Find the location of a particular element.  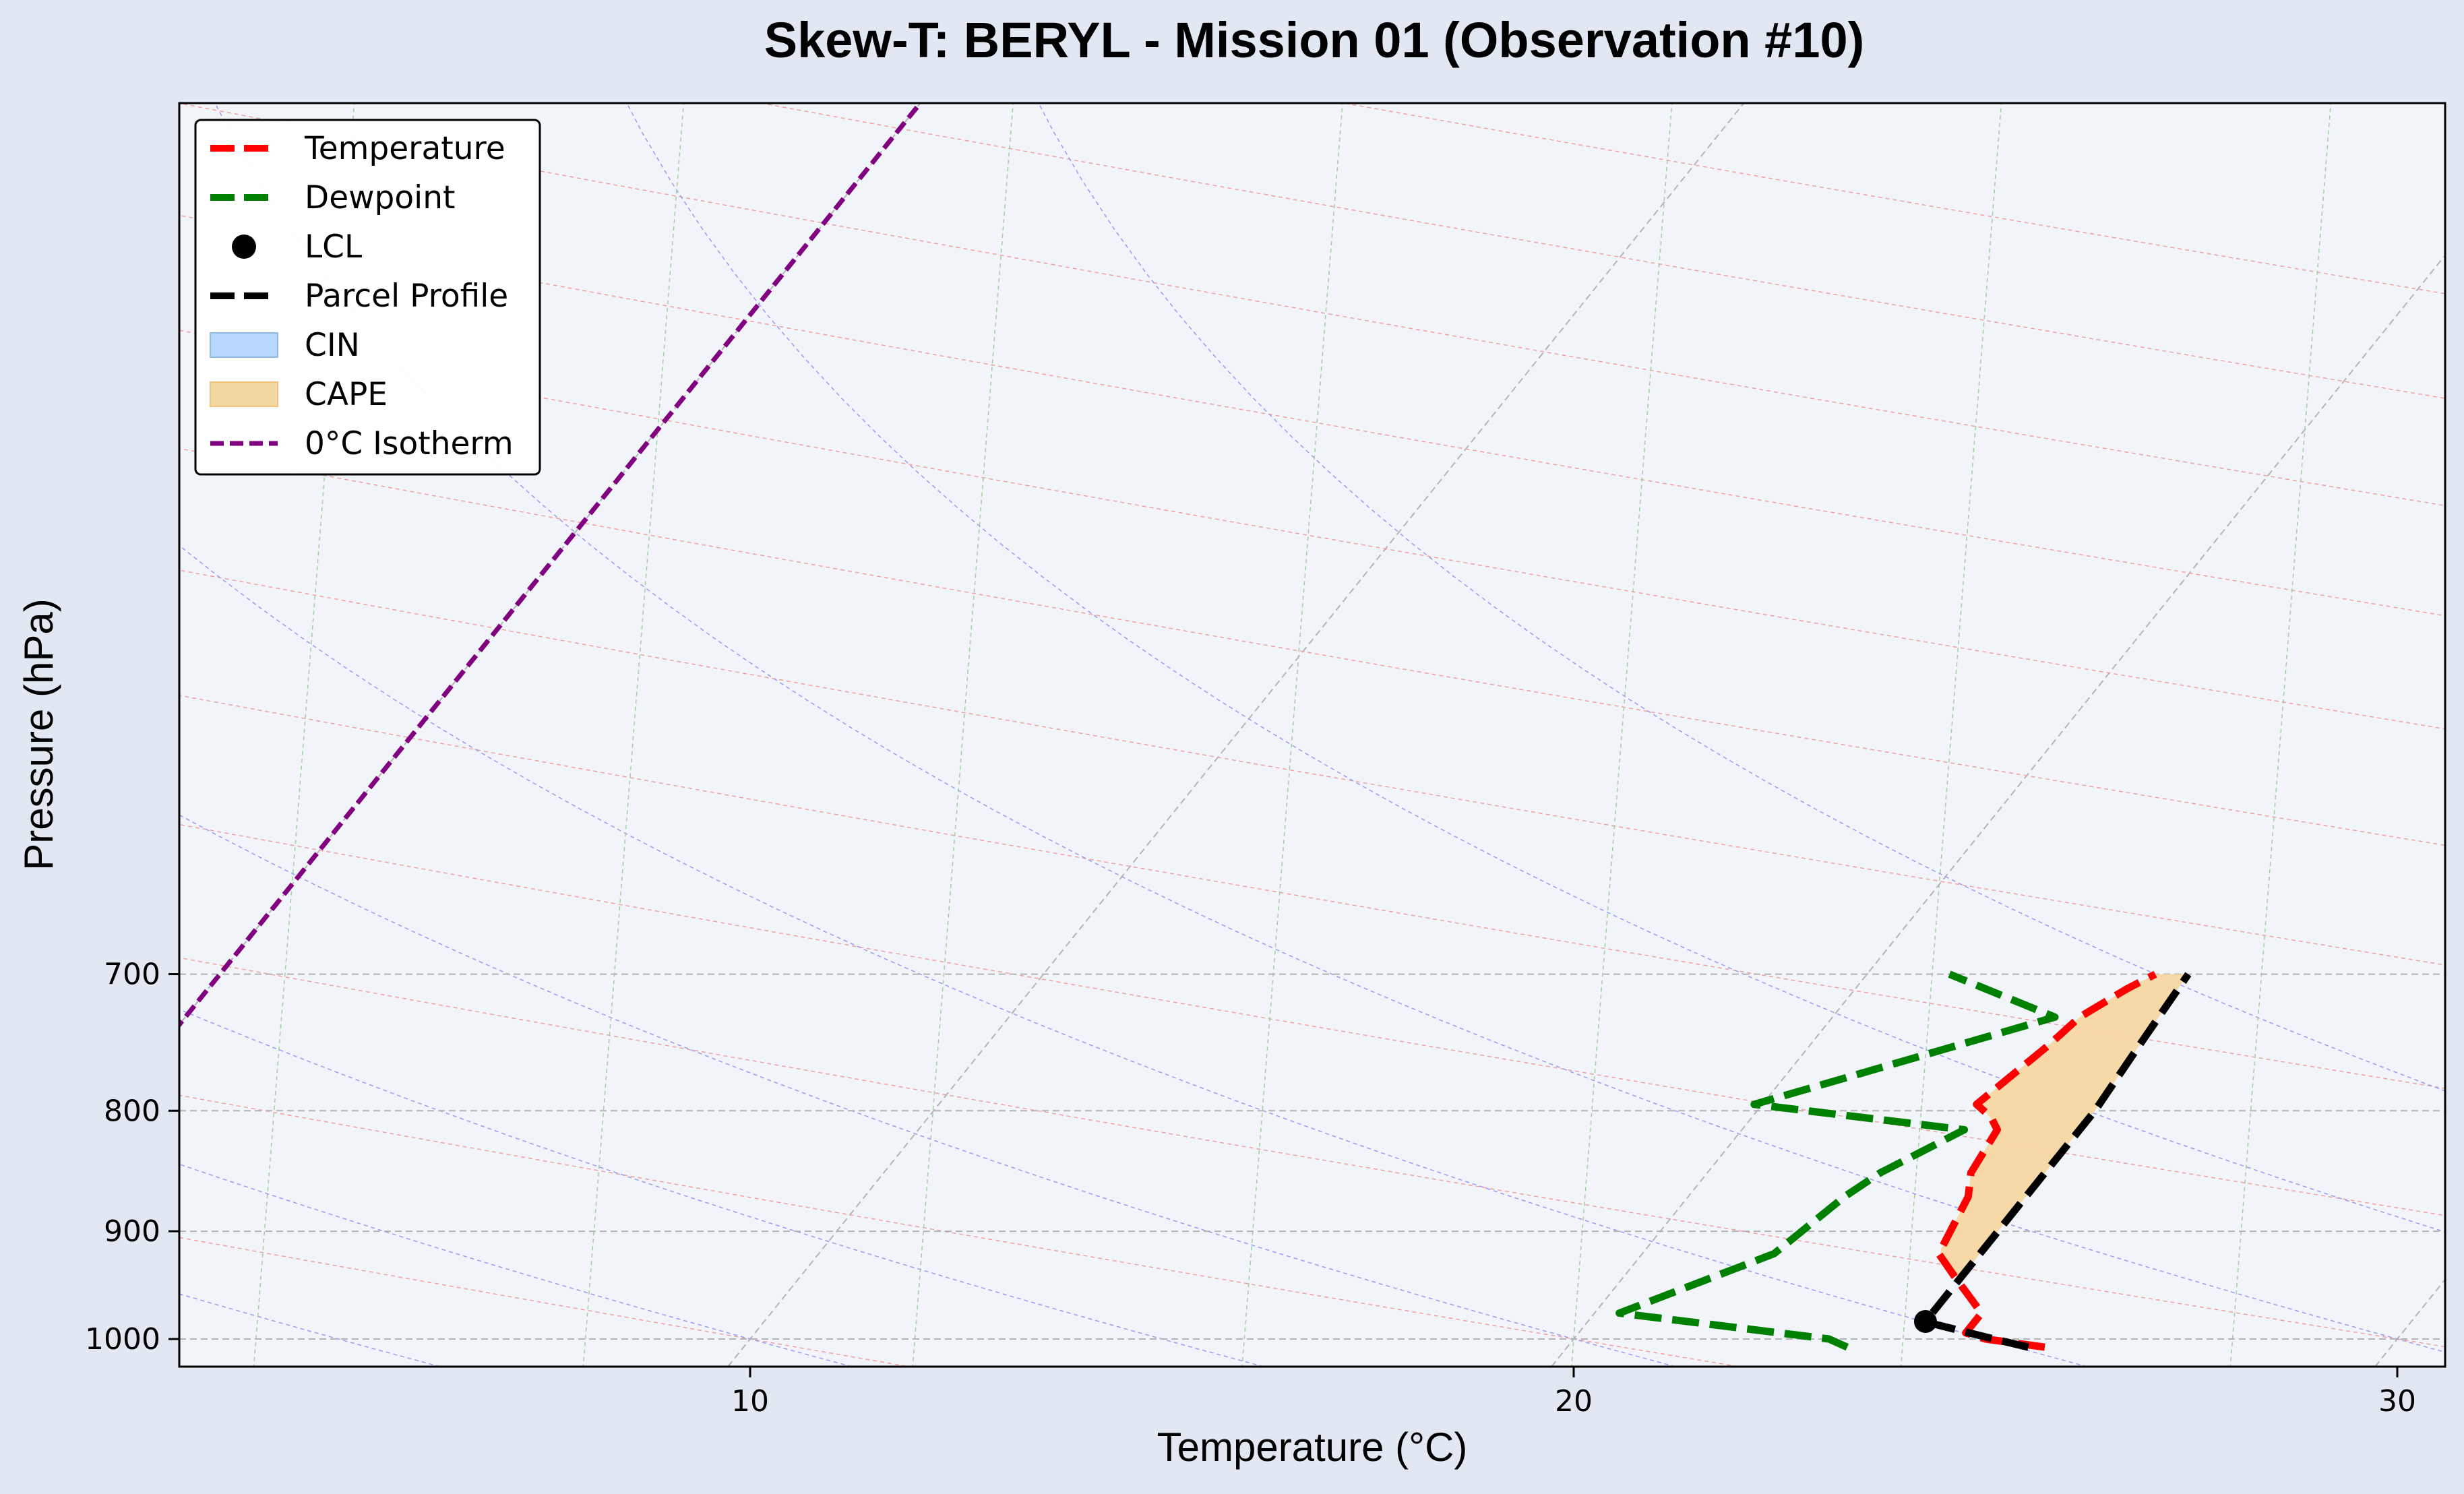

legend-lcl-label: LCL is located at coordinates (334, 247).